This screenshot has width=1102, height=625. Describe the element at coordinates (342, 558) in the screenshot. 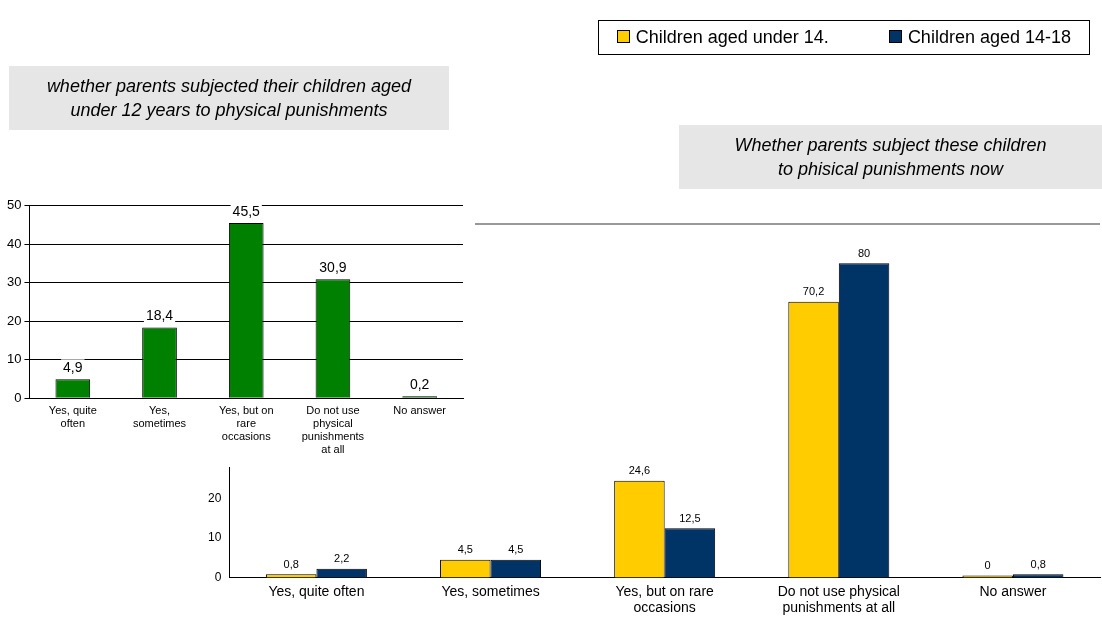

I see `data-label: 2,2` at that location.